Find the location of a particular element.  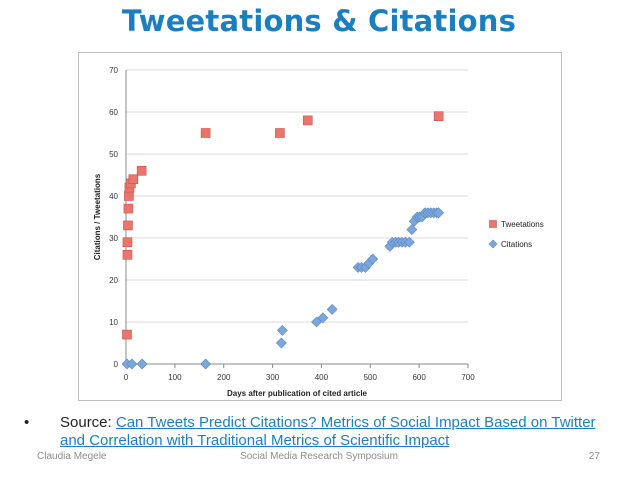

x-tick-label: 500 is located at coordinates (371, 377).